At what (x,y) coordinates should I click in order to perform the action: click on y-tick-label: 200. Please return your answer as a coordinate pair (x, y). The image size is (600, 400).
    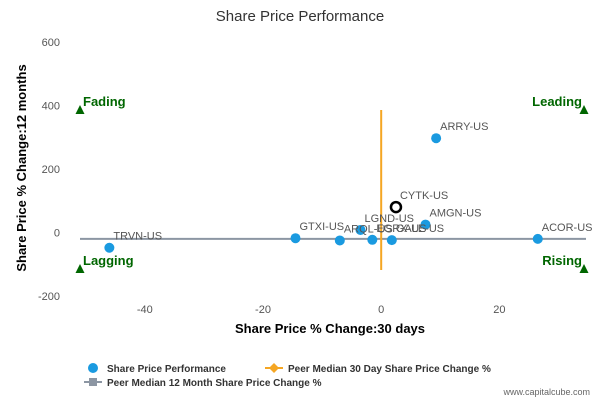
    Looking at the image, I should click on (51, 170).